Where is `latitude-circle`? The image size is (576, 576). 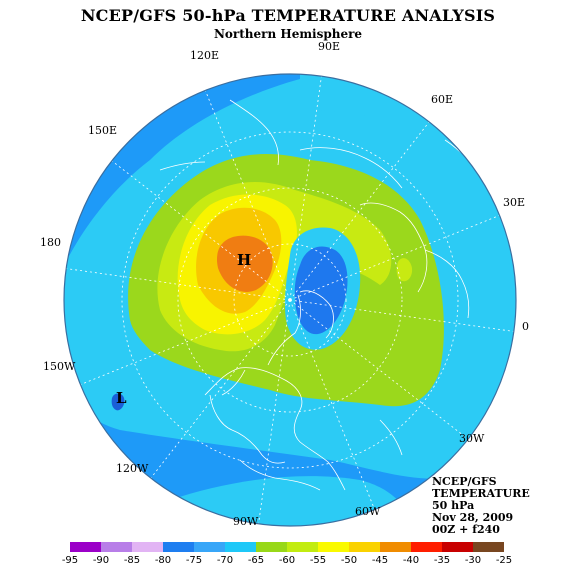
latitude-circle is located at coordinates (290, 300).